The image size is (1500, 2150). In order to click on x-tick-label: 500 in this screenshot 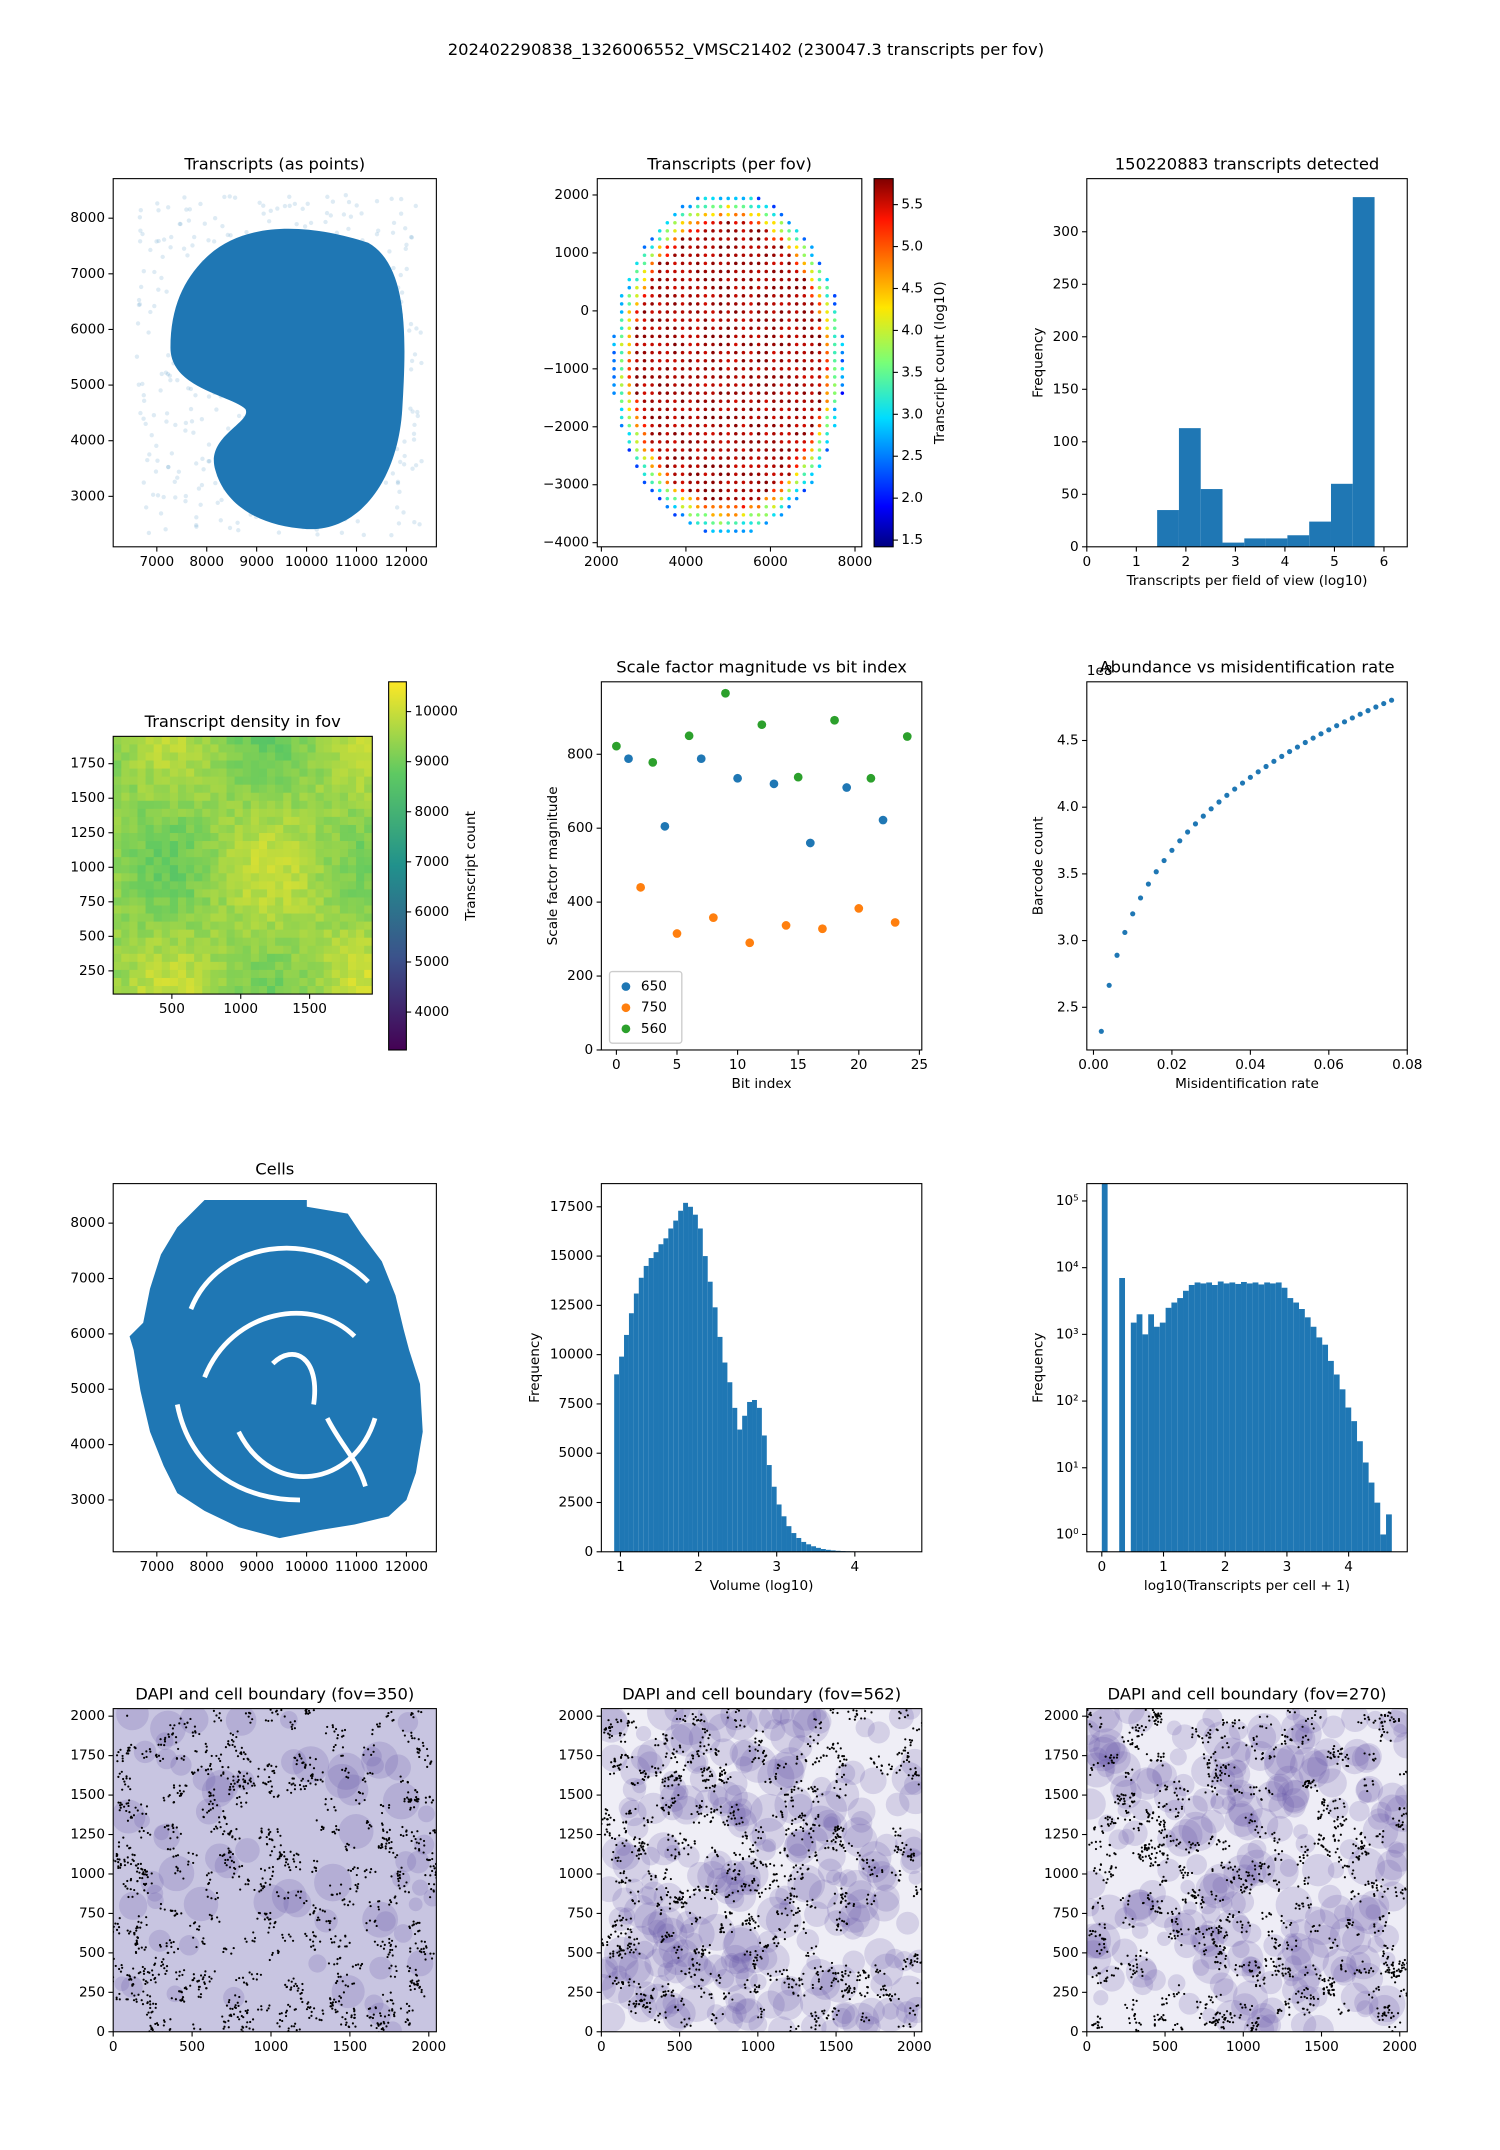, I will do `click(192, 2047)`.